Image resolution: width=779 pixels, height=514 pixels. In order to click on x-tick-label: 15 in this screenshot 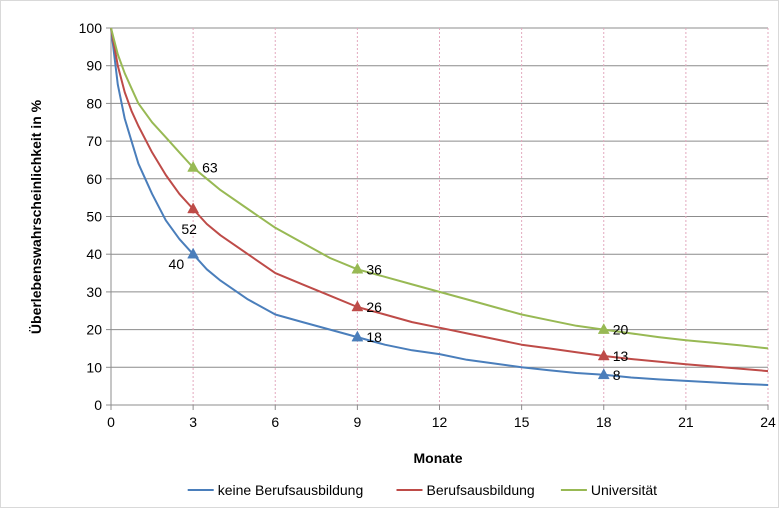, I will do `click(522, 422)`.